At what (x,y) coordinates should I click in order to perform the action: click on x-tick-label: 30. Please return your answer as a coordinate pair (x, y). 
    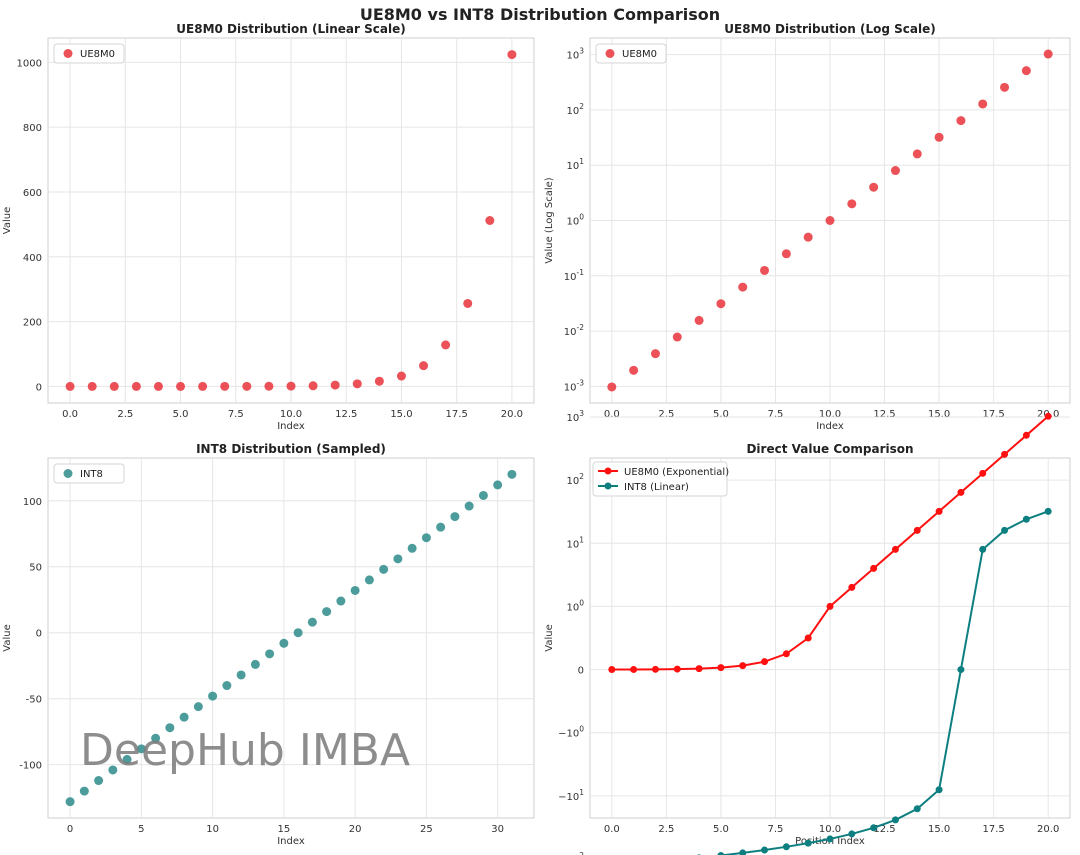
    Looking at the image, I should click on (497, 829).